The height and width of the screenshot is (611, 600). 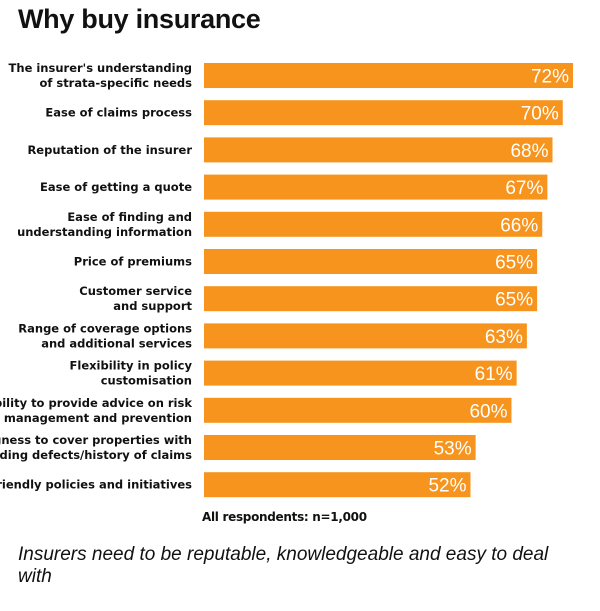 I want to click on bar-row: 70% Ease of claims process, so click(x=304, y=113).